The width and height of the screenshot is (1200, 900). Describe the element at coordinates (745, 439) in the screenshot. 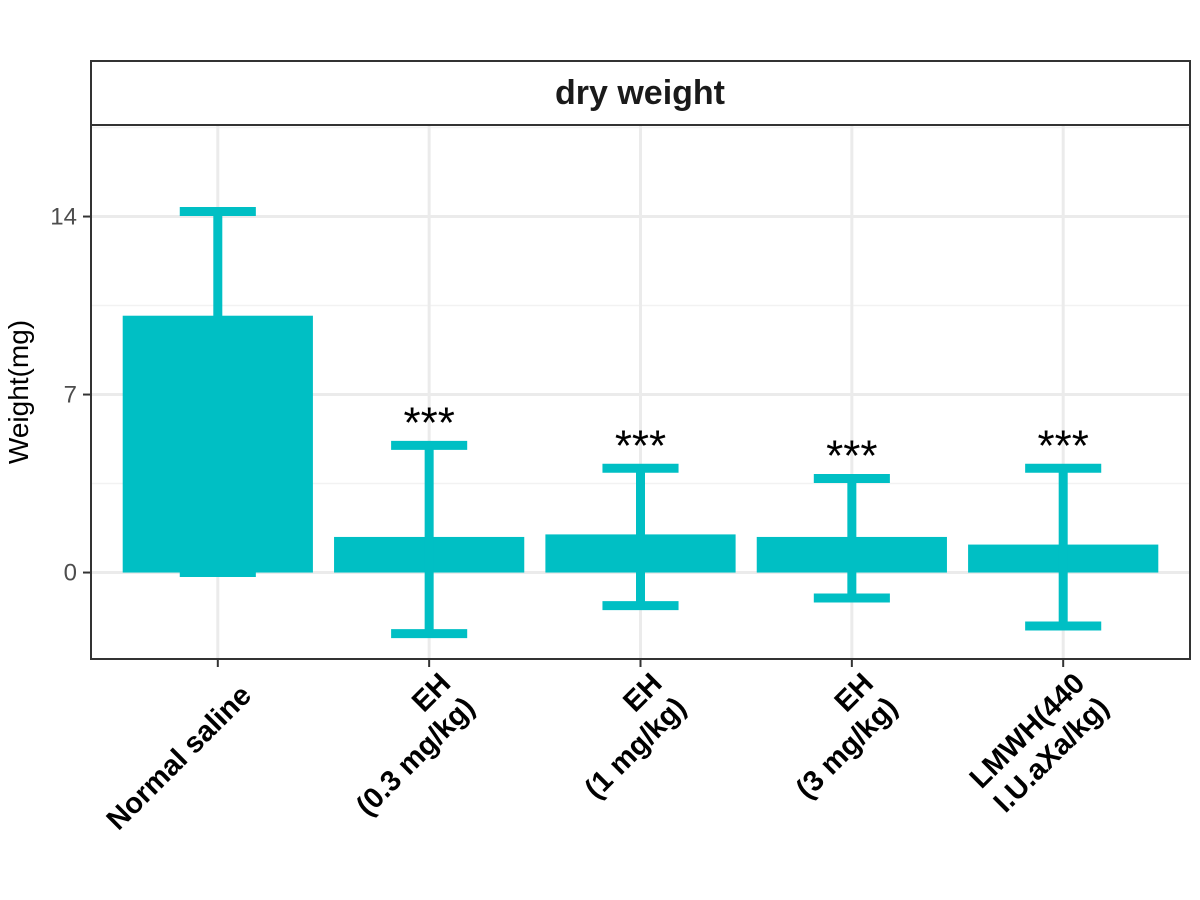

I see `significance-labels: *** *** *** ***` at that location.